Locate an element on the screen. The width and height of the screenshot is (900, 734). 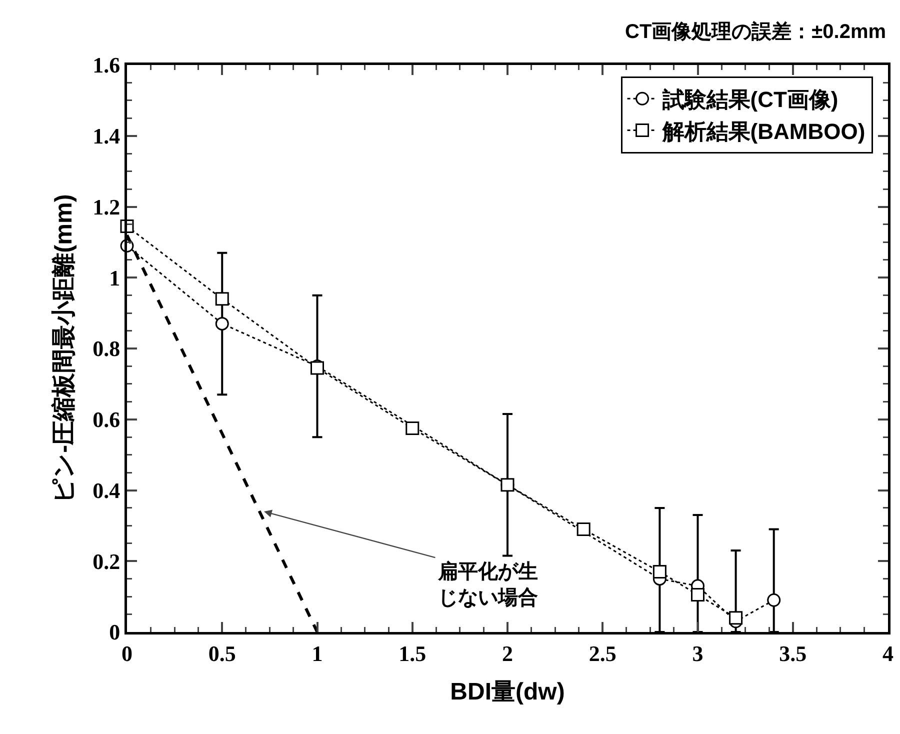
y-tick-label: 0 is located at coordinates (114, 632).